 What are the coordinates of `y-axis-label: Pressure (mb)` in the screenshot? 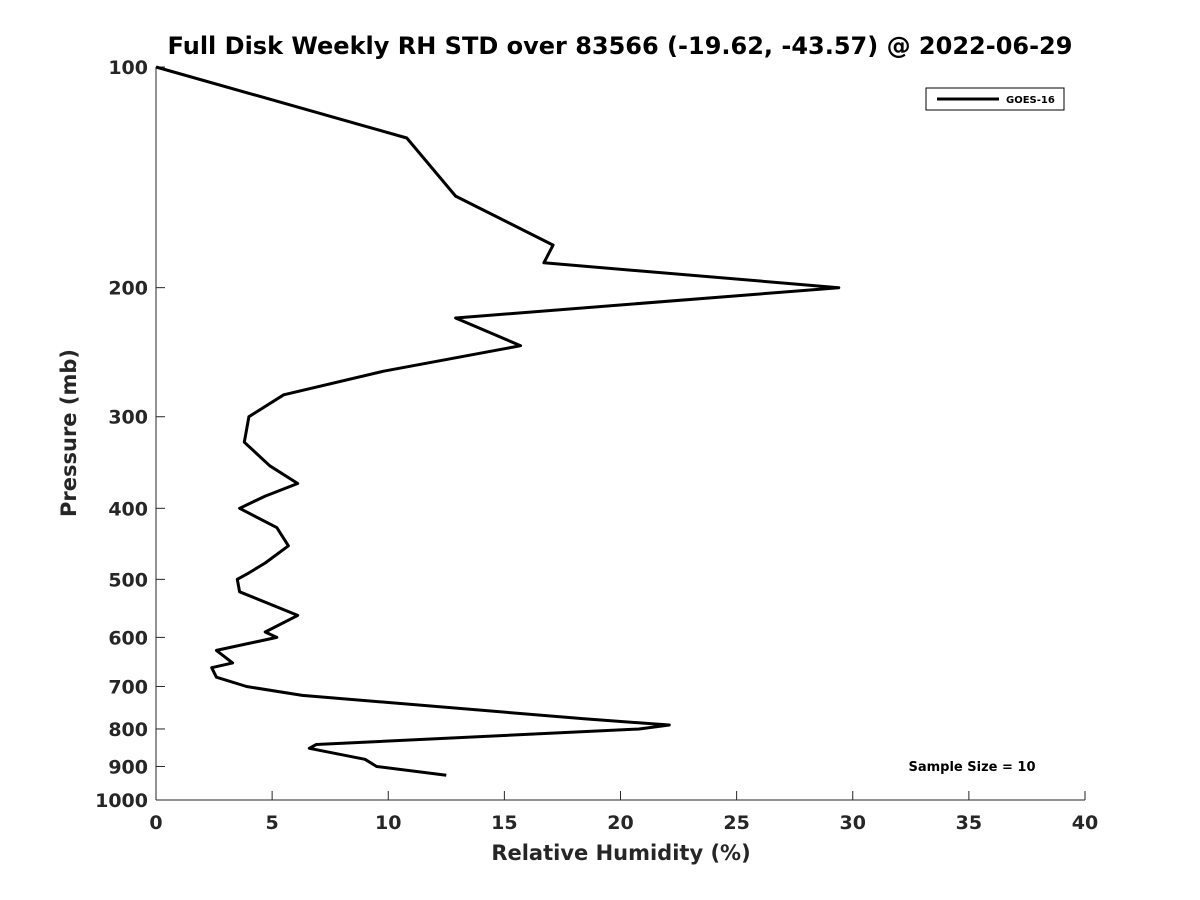 It's located at (69, 433).